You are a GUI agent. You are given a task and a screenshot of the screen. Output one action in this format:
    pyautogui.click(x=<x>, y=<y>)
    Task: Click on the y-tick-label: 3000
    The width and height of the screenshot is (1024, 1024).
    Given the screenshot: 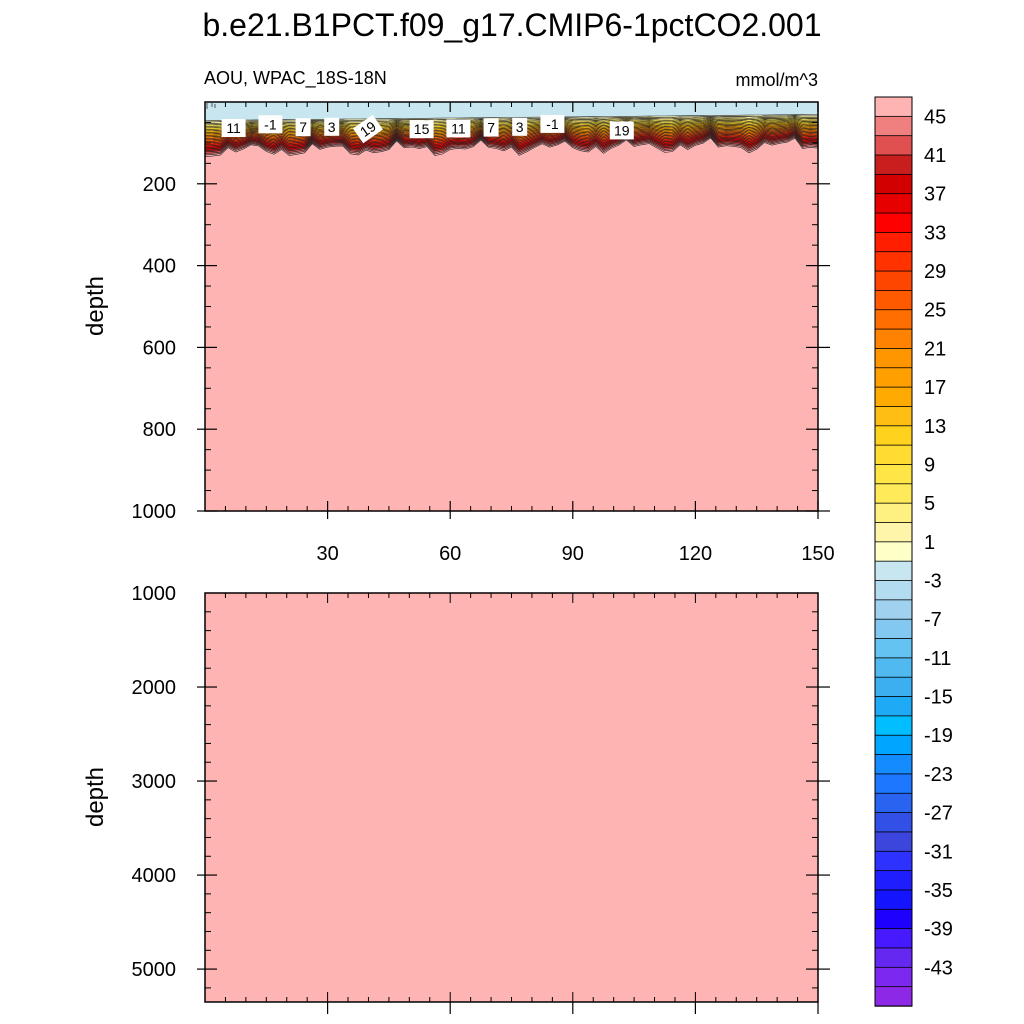 What is the action you would take?
    pyautogui.click(x=154, y=782)
    